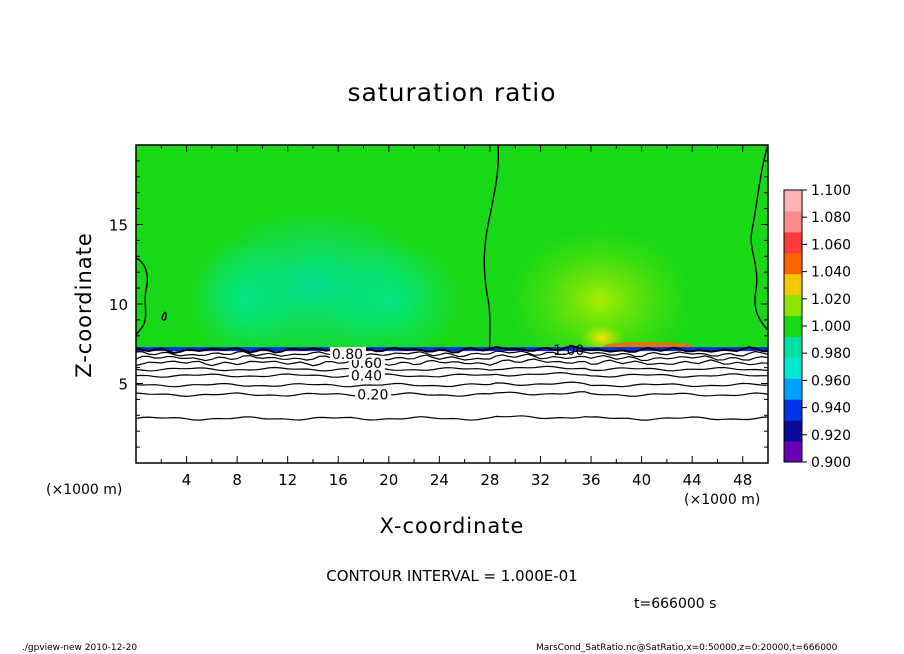 Image resolution: width=904 pixels, height=654 pixels. I want to click on contour-line-0.20, so click(452, 394).